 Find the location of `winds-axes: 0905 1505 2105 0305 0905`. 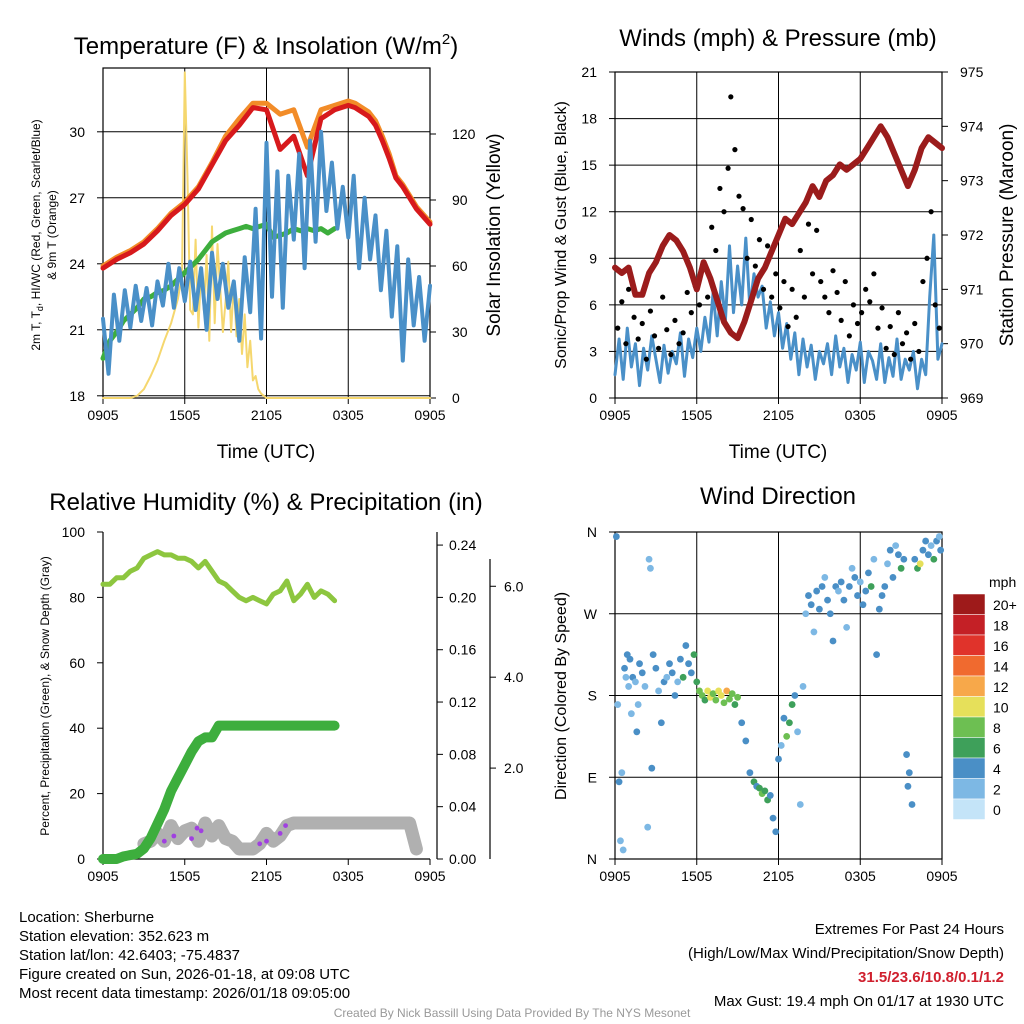

winds-axes: 0905 1505 2105 0305 0905 is located at coordinates (778, 247).